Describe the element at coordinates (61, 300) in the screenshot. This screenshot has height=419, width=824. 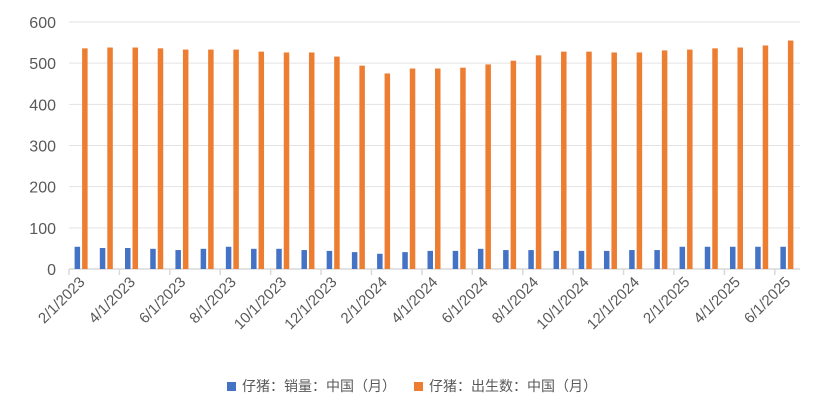
I see `x-tick-label: 2/1/2023` at that location.